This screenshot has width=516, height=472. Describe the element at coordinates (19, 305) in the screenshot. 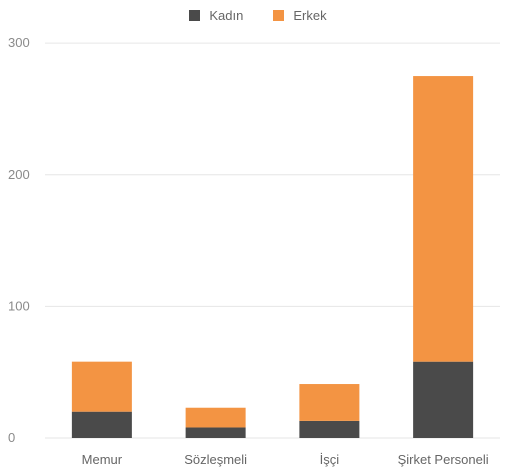

I see `y-tick-label-100: 100` at that location.